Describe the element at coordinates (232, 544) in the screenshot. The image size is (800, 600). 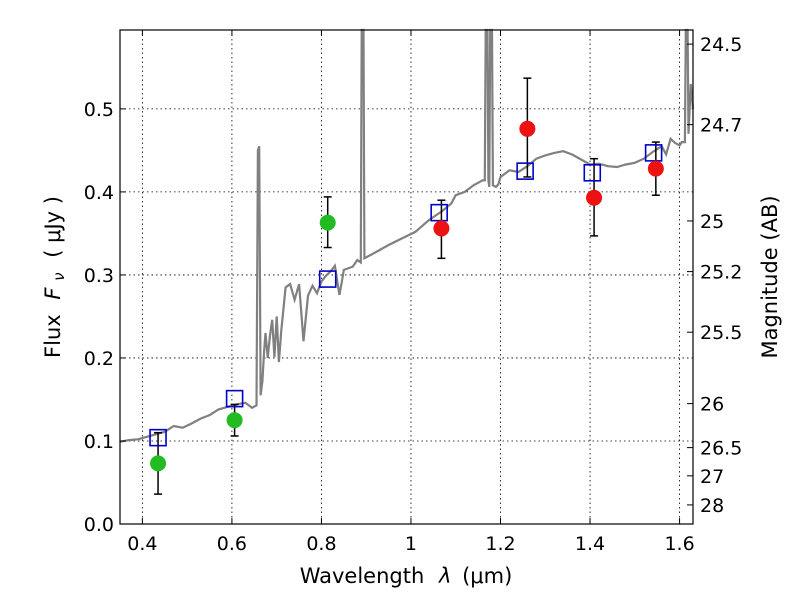
I see `x-tick-label: 0.6` at that location.